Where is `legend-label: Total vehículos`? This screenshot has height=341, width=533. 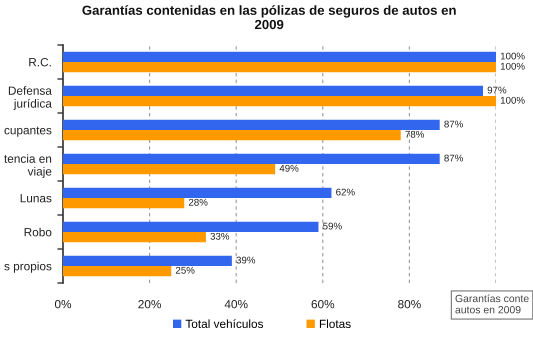
legend-label: Total vehículos is located at coordinates (225, 323).